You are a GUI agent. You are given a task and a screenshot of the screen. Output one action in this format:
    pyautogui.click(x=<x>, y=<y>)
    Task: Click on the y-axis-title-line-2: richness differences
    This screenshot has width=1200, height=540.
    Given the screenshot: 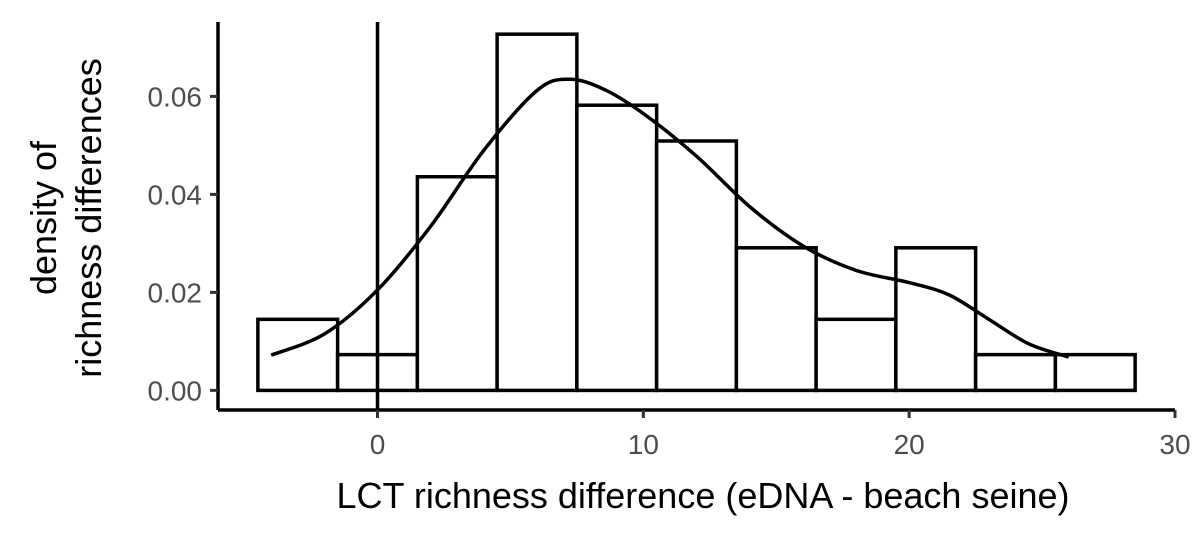 What is the action you would take?
    pyautogui.click(x=88, y=218)
    